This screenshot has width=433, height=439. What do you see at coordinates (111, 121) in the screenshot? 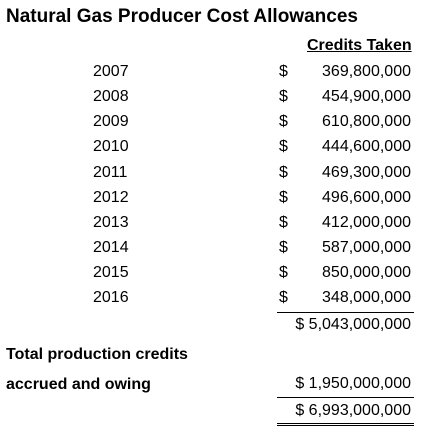
I see `year-cell: 2009` at bounding box center [111, 121].